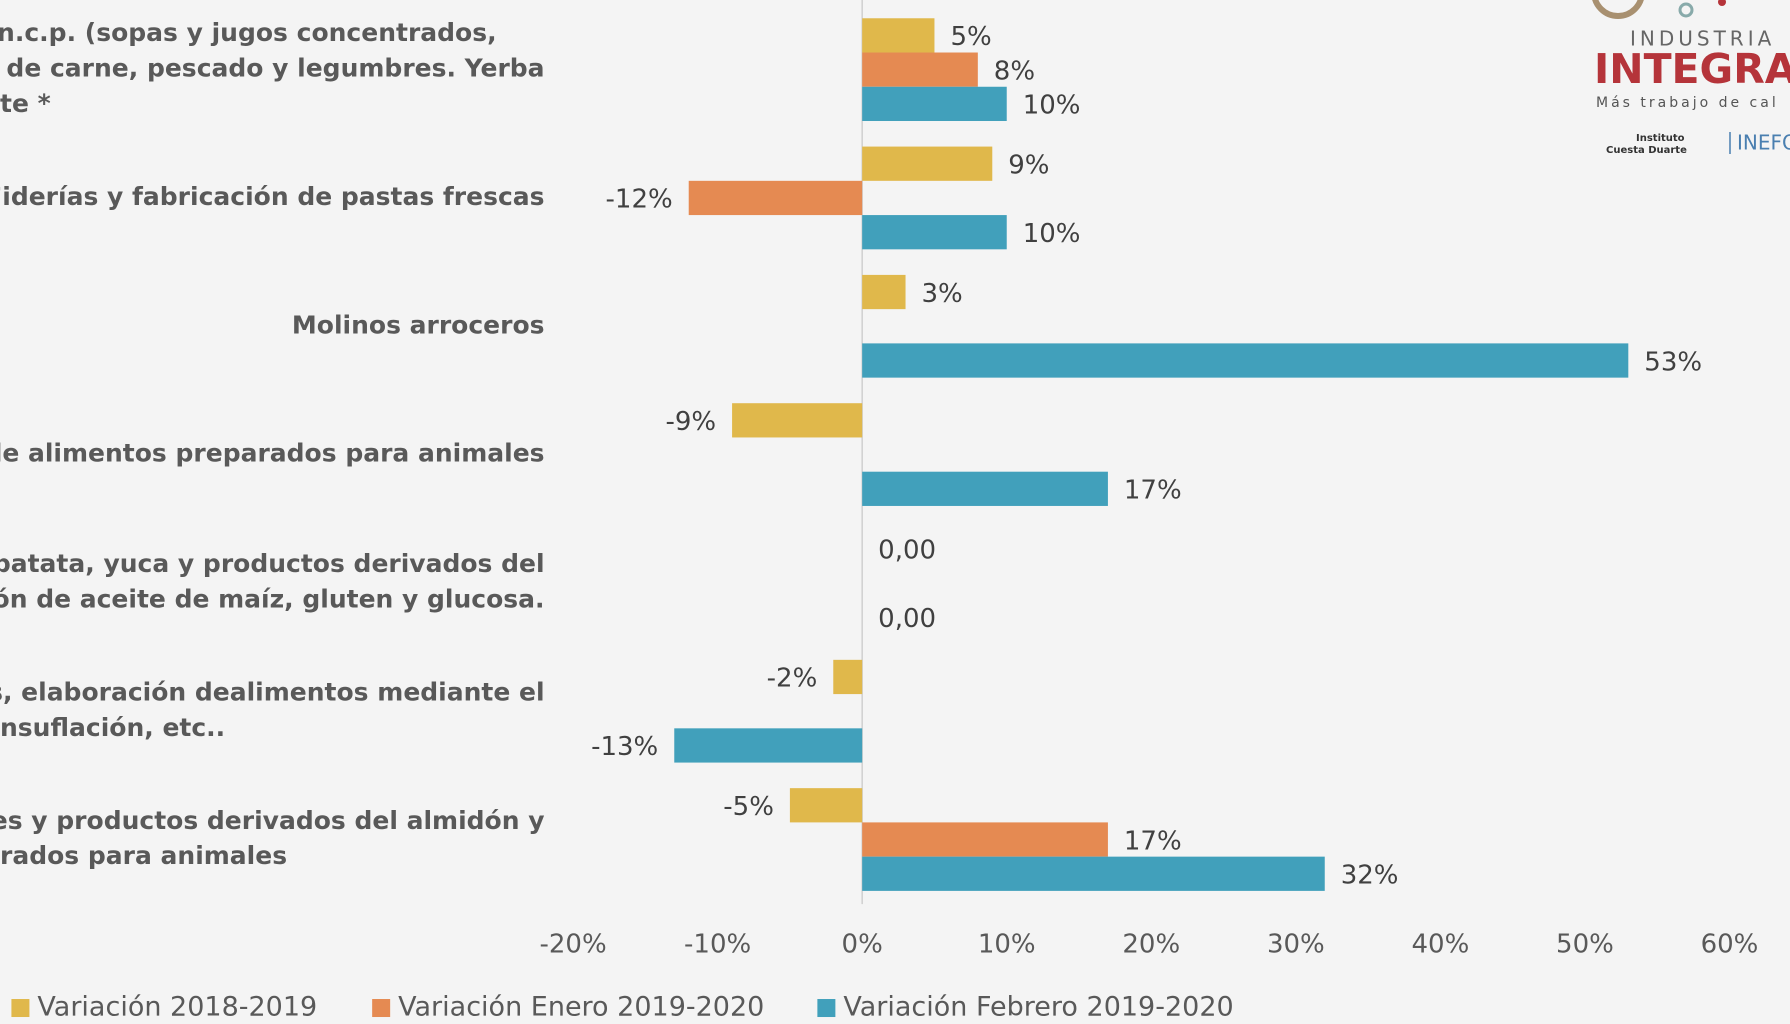 This screenshot has width=1790, height=1024. Describe the element at coordinates (624, 747) in the screenshot. I see `value-label: -13%` at that location.